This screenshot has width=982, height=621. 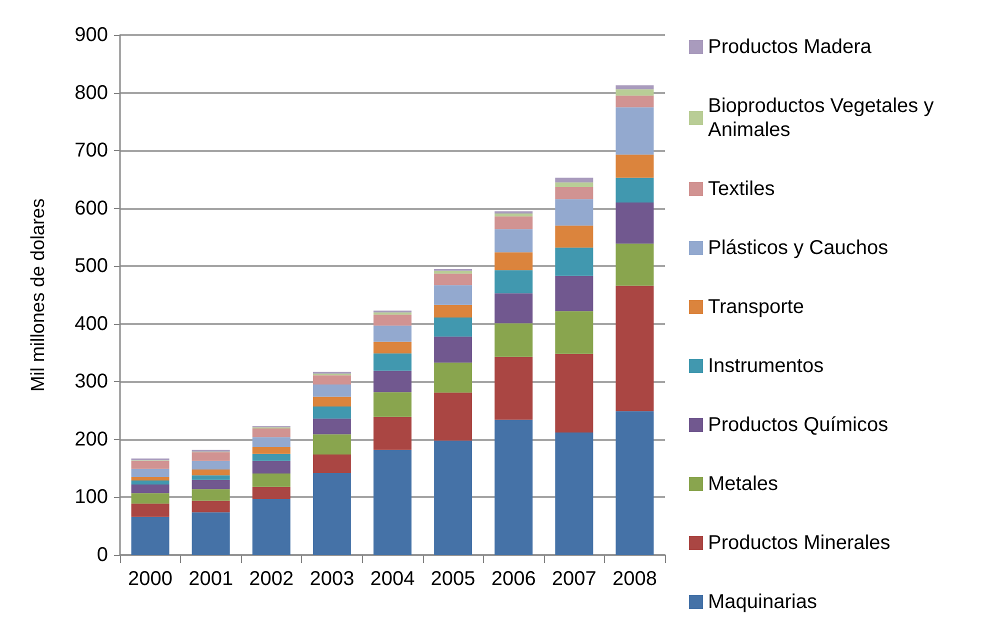 What do you see at coordinates (91, 381) in the screenshot?
I see `y-tick-label: 300` at bounding box center [91, 381].